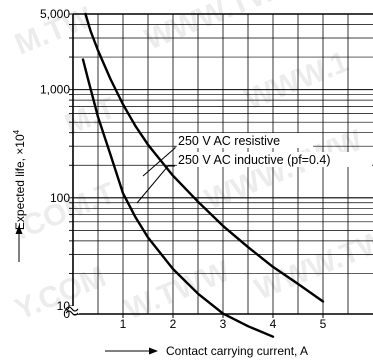  I want to click on x-axis-label: Contact carrying current, A, so click(237, 351).